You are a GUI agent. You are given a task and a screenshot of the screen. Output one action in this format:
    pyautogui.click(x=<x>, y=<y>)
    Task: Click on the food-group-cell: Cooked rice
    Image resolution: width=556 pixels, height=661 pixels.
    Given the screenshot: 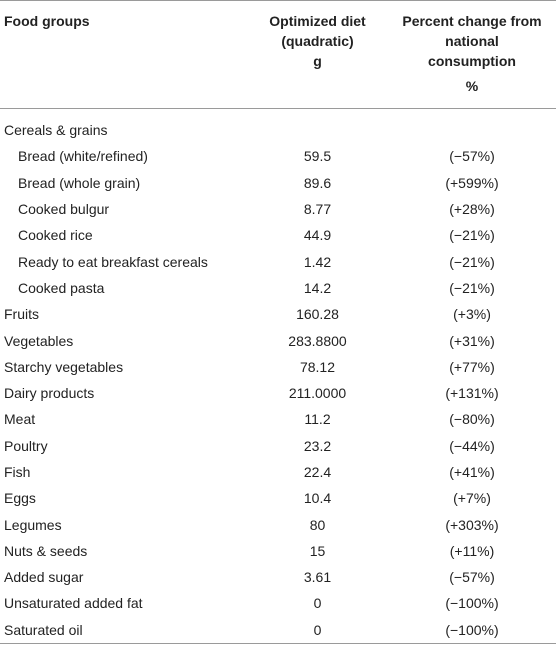 What is the action you would take?
    pyautogui.click(x=55, y=235)
    